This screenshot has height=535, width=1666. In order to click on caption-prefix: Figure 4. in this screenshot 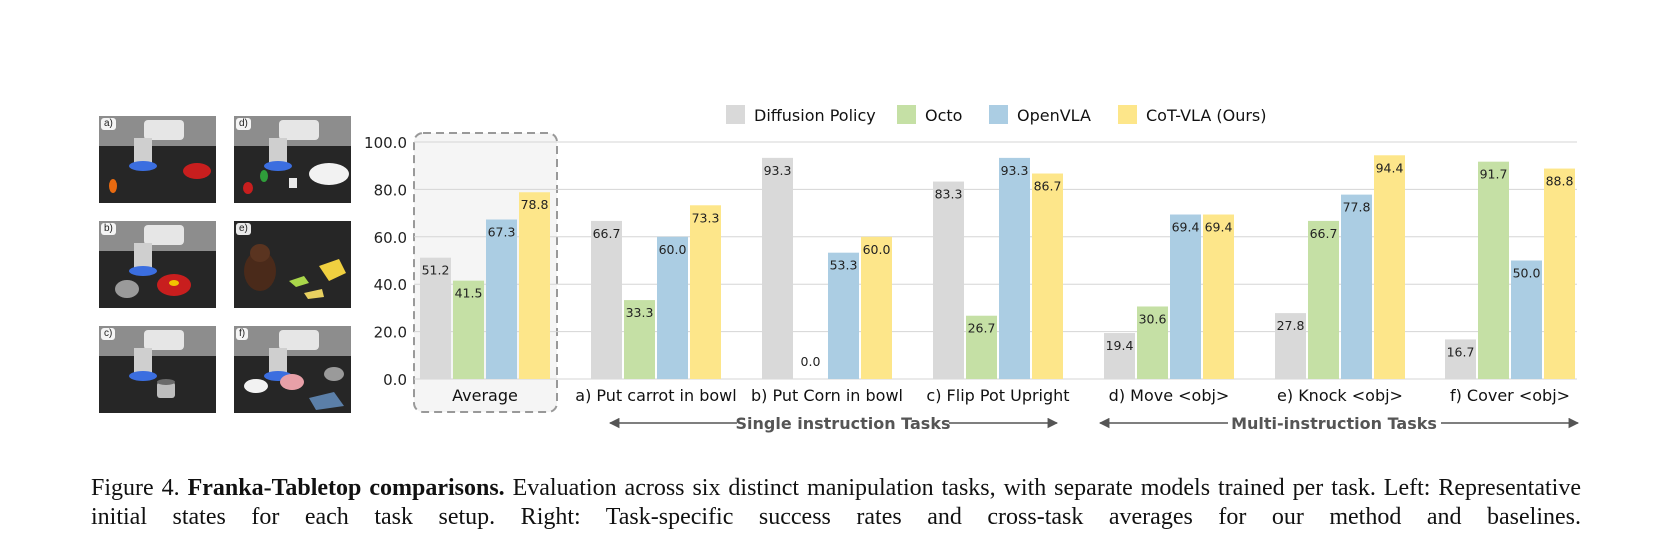, I will do `click(139, 488)`.